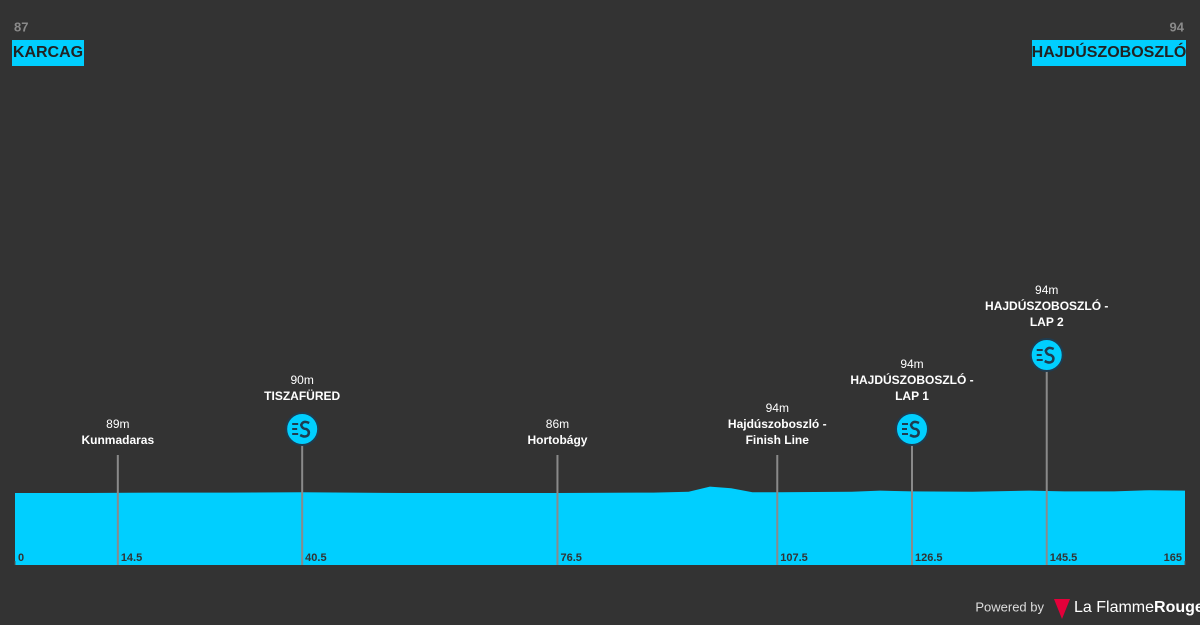  What do you see at coordinates (557, 424) in the screenshot?
I see `waypoint-elevation: 86m` at bounding box center [557, 424].